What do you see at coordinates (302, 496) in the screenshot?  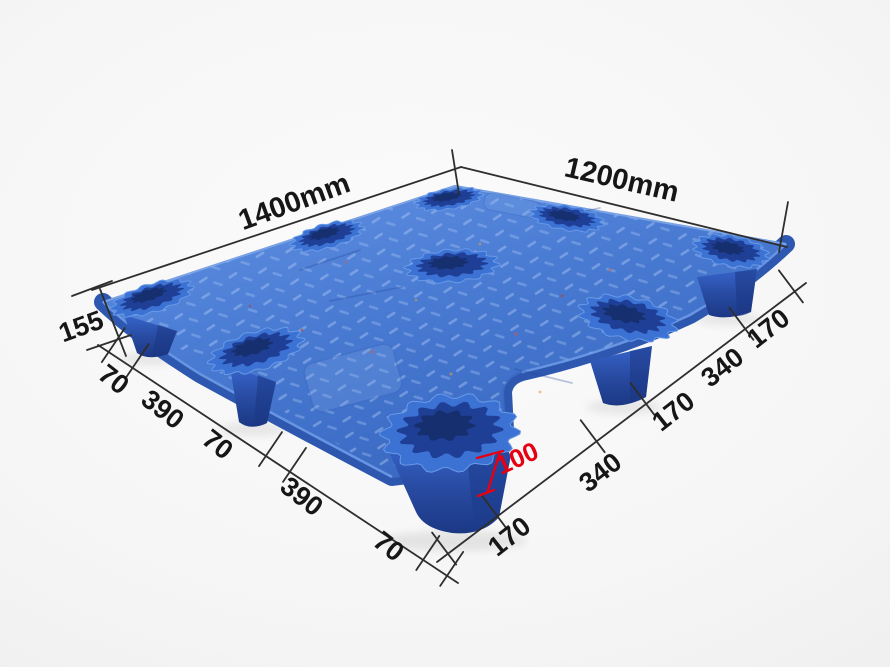 I see `label-left-chain-3: 390` at bounding box center [302, 496].